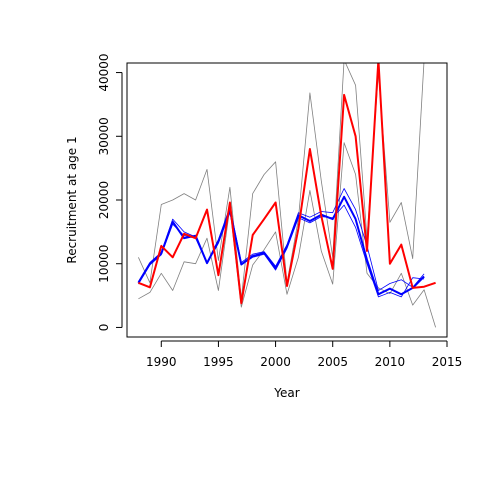 This screenshot has height=480, width=480. Describe the element at coordinates (390, 362) in the screenshot. I see `x-tick-label: 2010` at that location.